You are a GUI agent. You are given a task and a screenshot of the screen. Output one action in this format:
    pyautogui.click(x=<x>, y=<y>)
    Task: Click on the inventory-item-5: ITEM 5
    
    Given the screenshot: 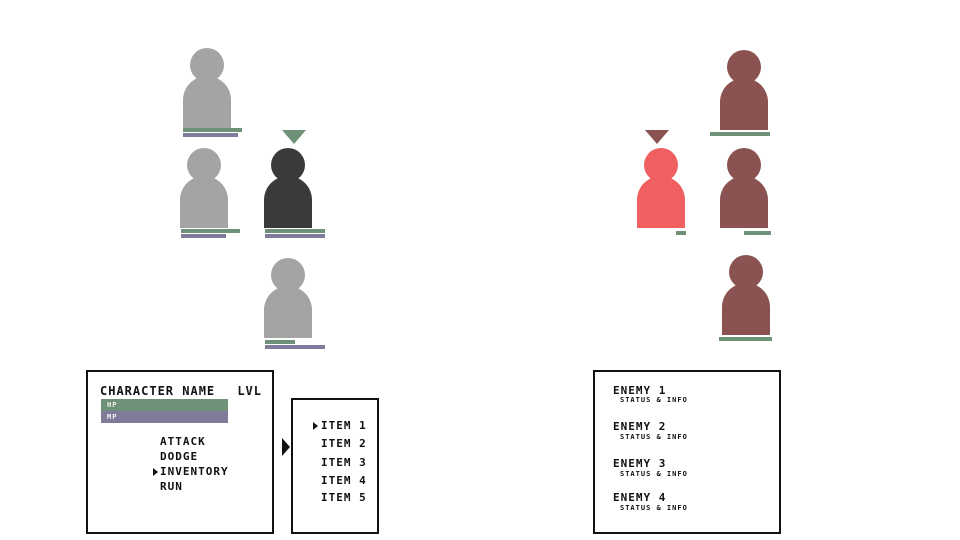 What is the action you would take?
    pyautogui.click(x=344, y=497)
    